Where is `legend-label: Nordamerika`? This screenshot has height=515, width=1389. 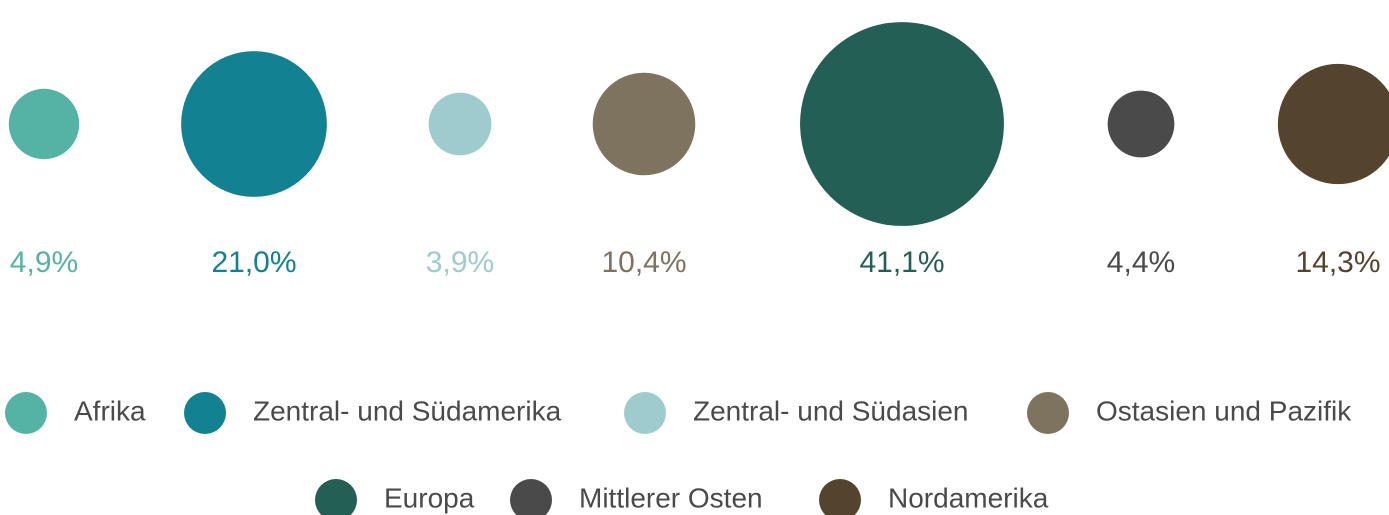 legend-label: Nordamerika is located at coordinates (968, 497).